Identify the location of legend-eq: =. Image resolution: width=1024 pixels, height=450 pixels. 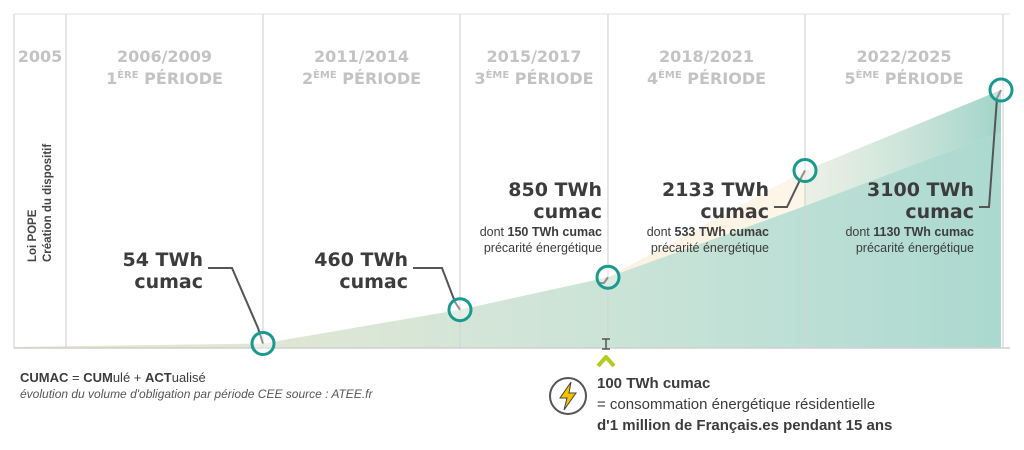
(76, 377).